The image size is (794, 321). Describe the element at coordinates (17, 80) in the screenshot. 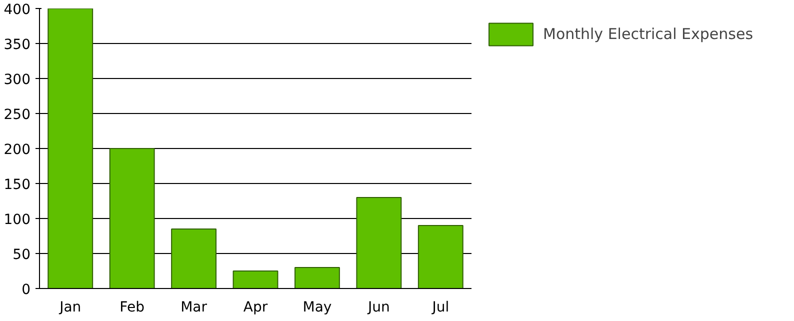

I see `y-tick-label: 300` at that location.